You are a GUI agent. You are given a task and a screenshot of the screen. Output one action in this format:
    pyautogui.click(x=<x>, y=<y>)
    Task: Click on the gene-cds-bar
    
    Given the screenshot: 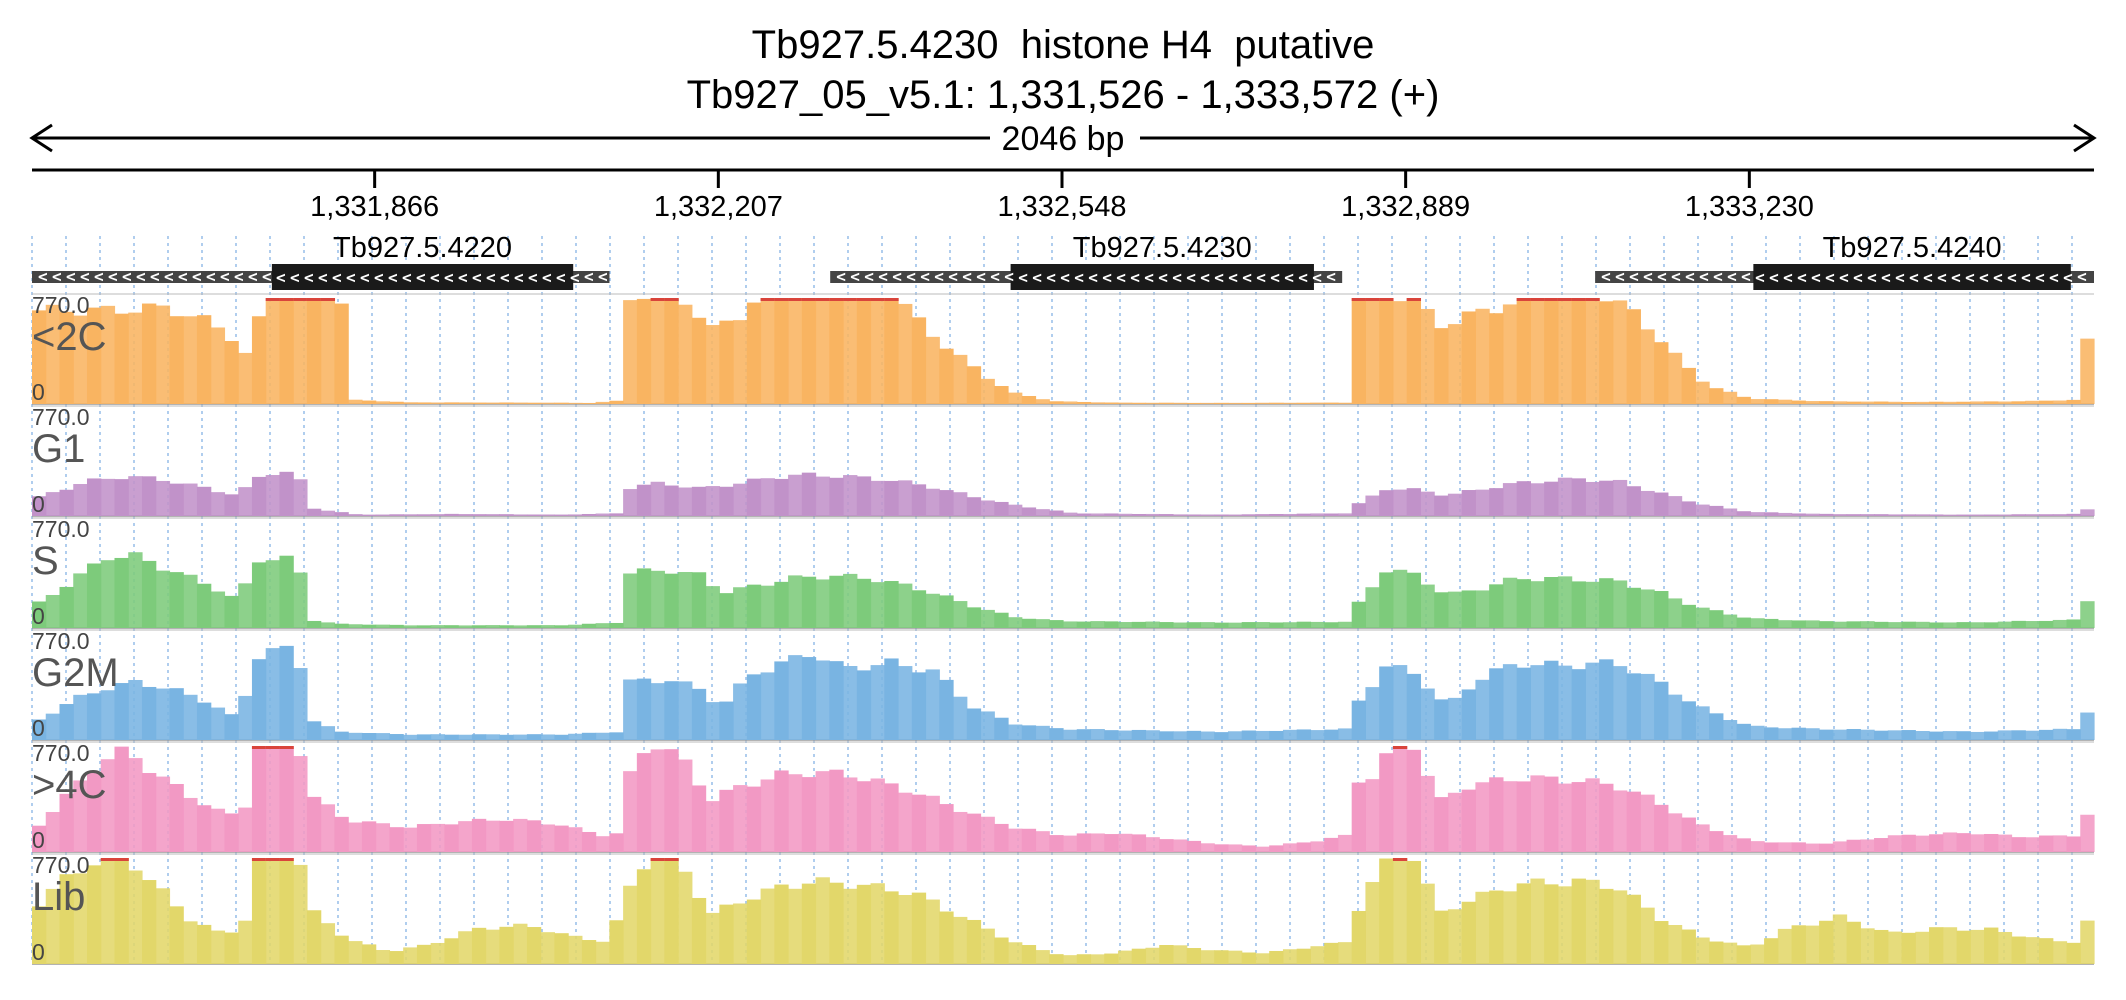 What is the action you would take?
    pyautogui.click(x=422, y=277)
    